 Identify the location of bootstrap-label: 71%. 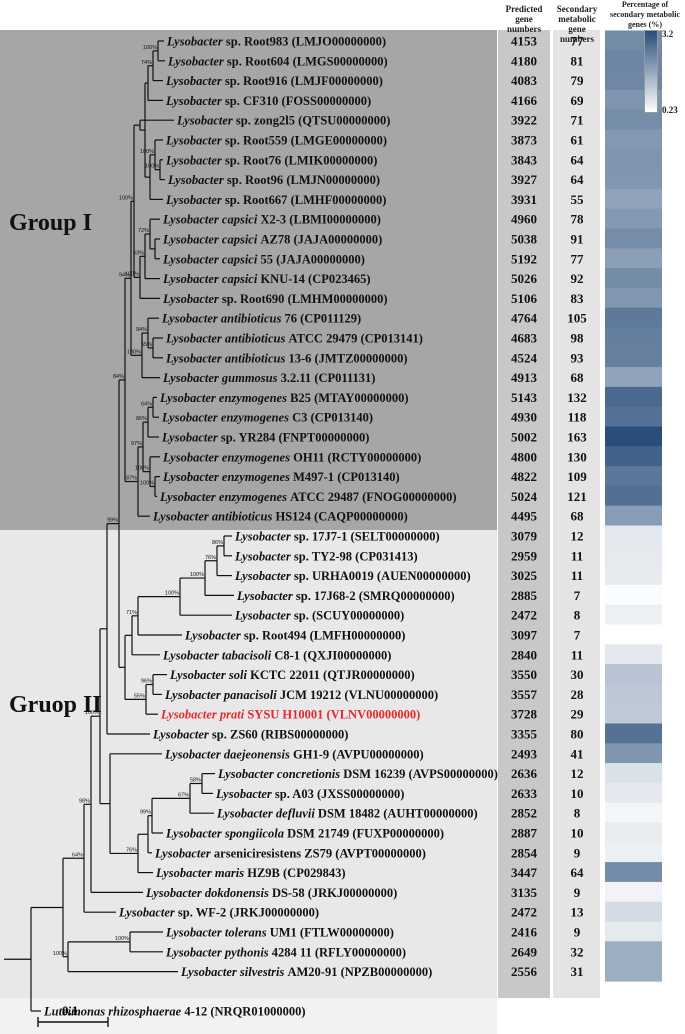
(131, 613).